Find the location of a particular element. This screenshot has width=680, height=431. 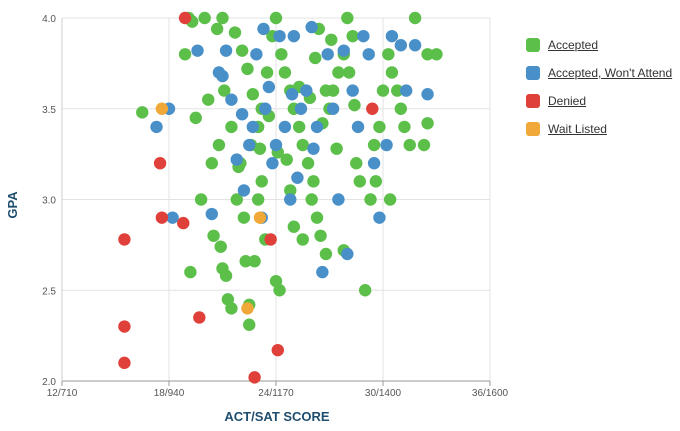

x-axis-title: ACT/SAT SCORE is located at coordinates (277, 416).